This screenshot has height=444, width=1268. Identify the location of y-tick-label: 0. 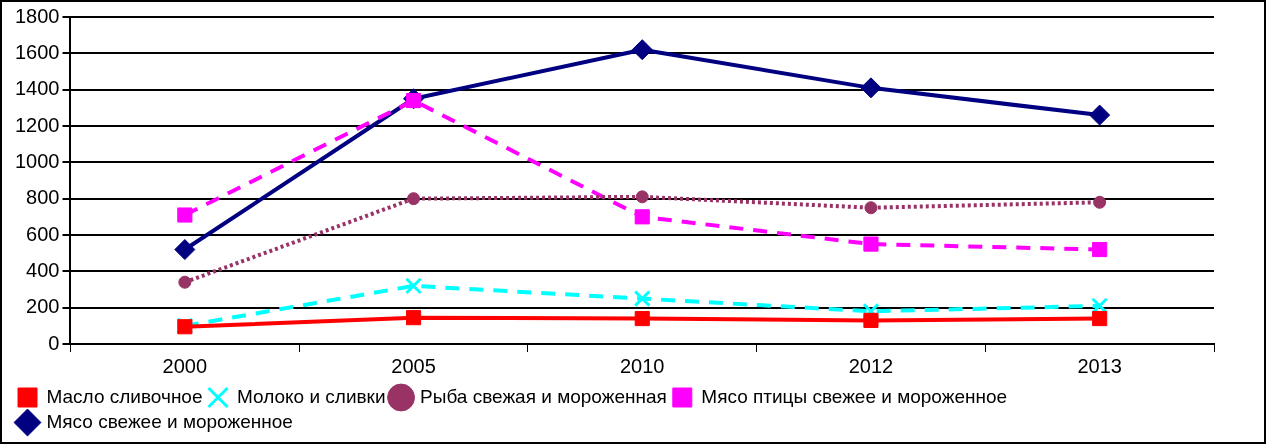
(54, 342).